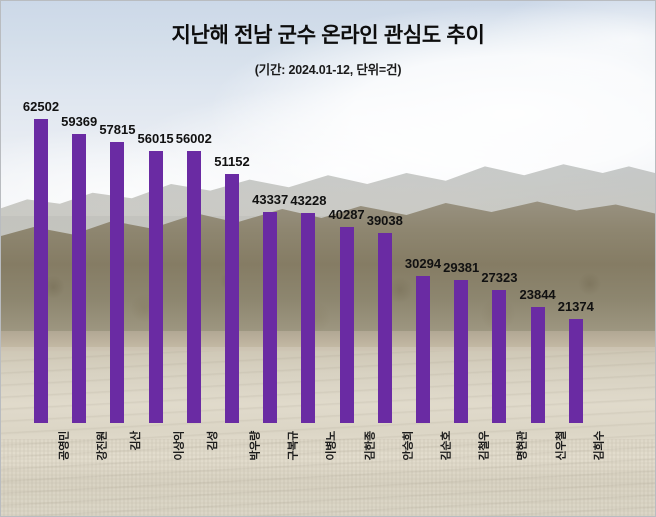 This screenshot has width=656, height=517. I want to click on bar-group: 23844 신우철, so click(544, 374).